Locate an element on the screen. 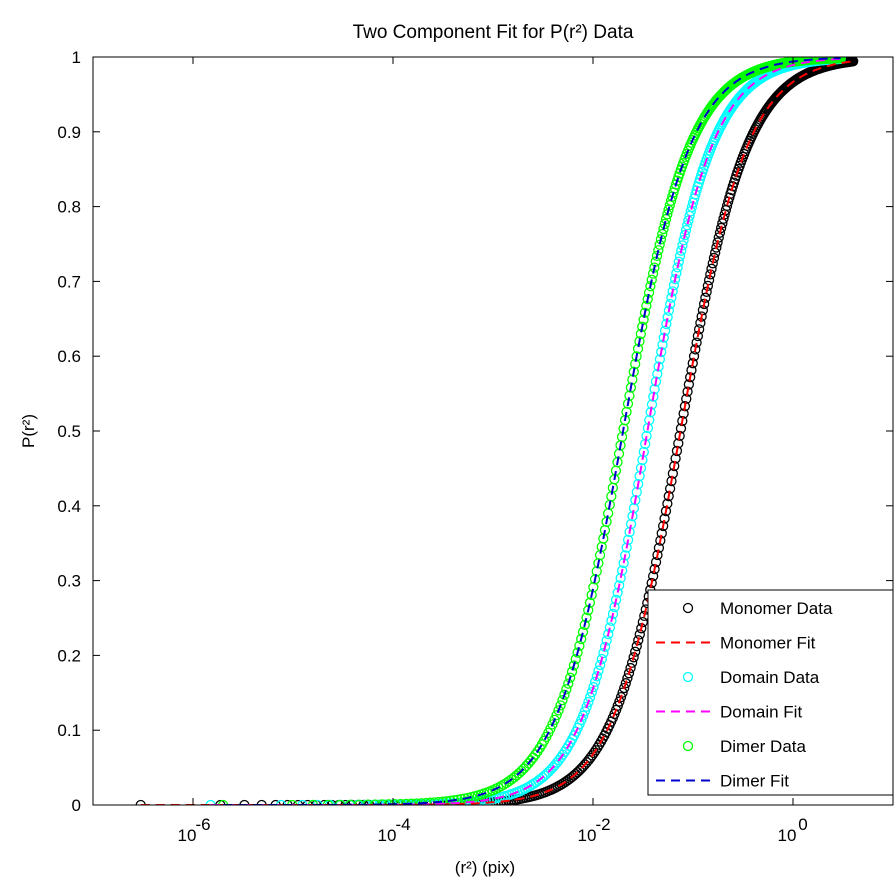 This screenshot has width=896, height=882. x-tick-exponent: -4 is located at coordinates (402, 824).